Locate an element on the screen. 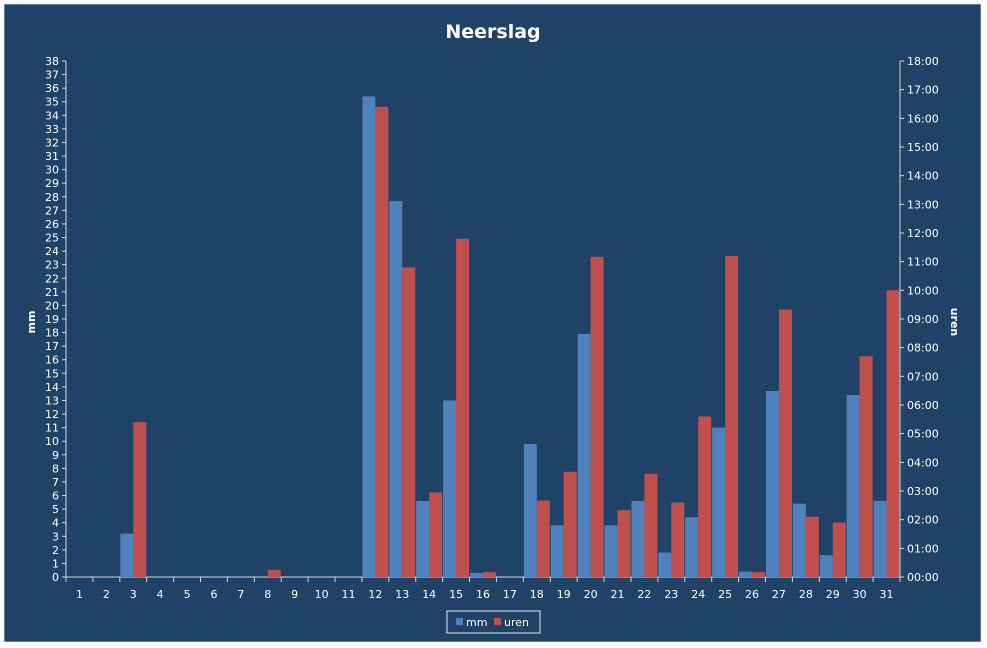 Image resolution: width=987 pixels, height=648 pixels. y-right-tick-label: 18:00 is located at coordinates (923, 61).